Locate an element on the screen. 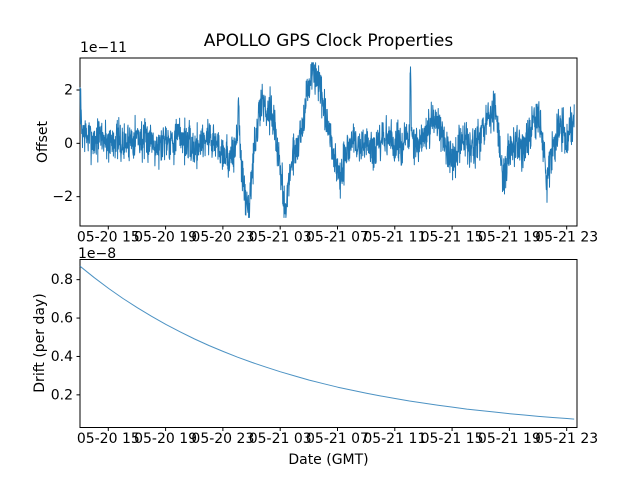  y-tick-label: 0.6 is located at coordinates (62, 319).